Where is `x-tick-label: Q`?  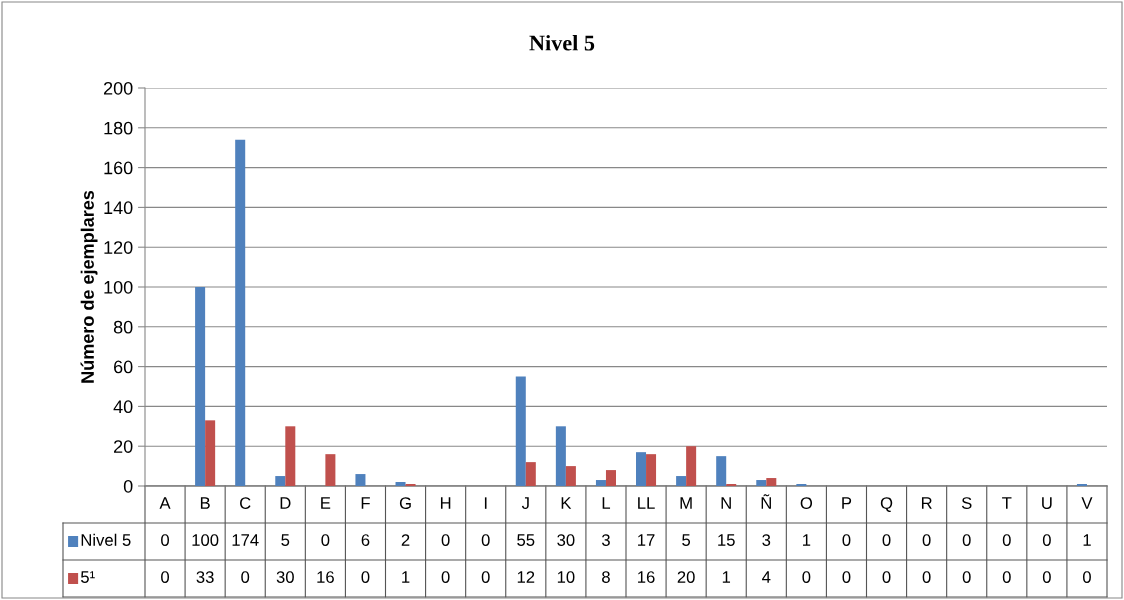
x-tick-label: Q is located at coordinates (886, 504).